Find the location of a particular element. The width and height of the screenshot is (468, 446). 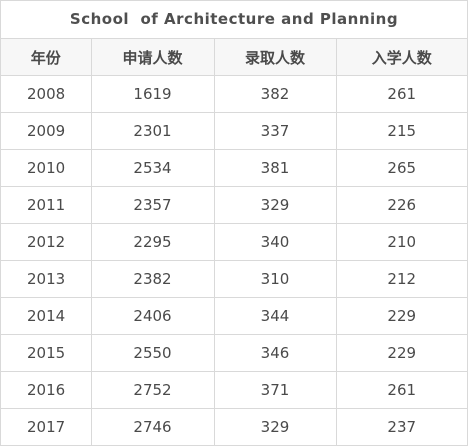

cell-admitted: 371 is located at coordinates (275, 390).